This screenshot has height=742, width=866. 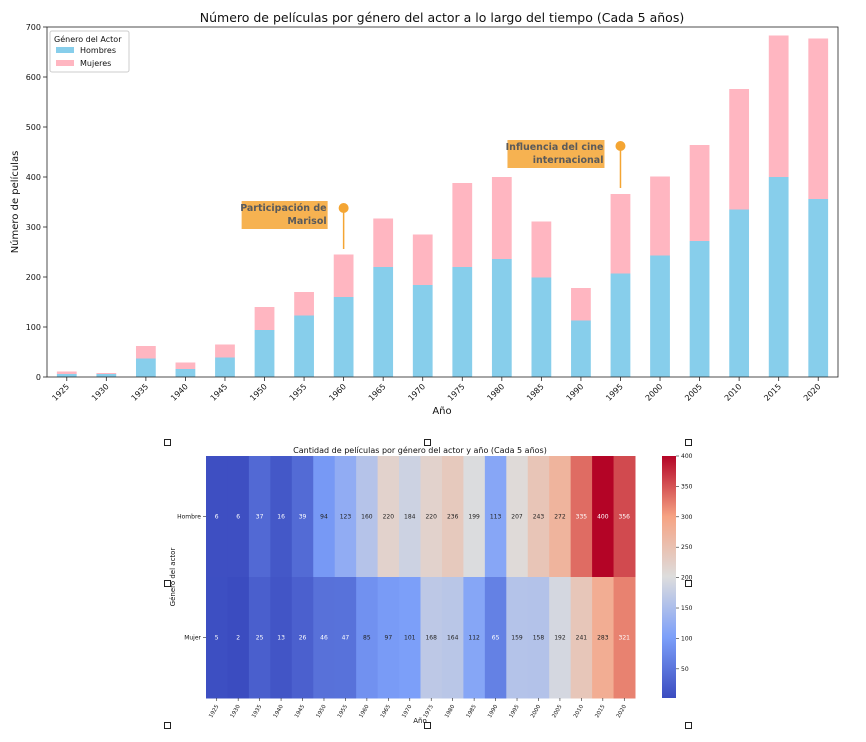 I want to click on colorbar: 50 100 150 200 250 300 350 400, so click(x=677, y=575).